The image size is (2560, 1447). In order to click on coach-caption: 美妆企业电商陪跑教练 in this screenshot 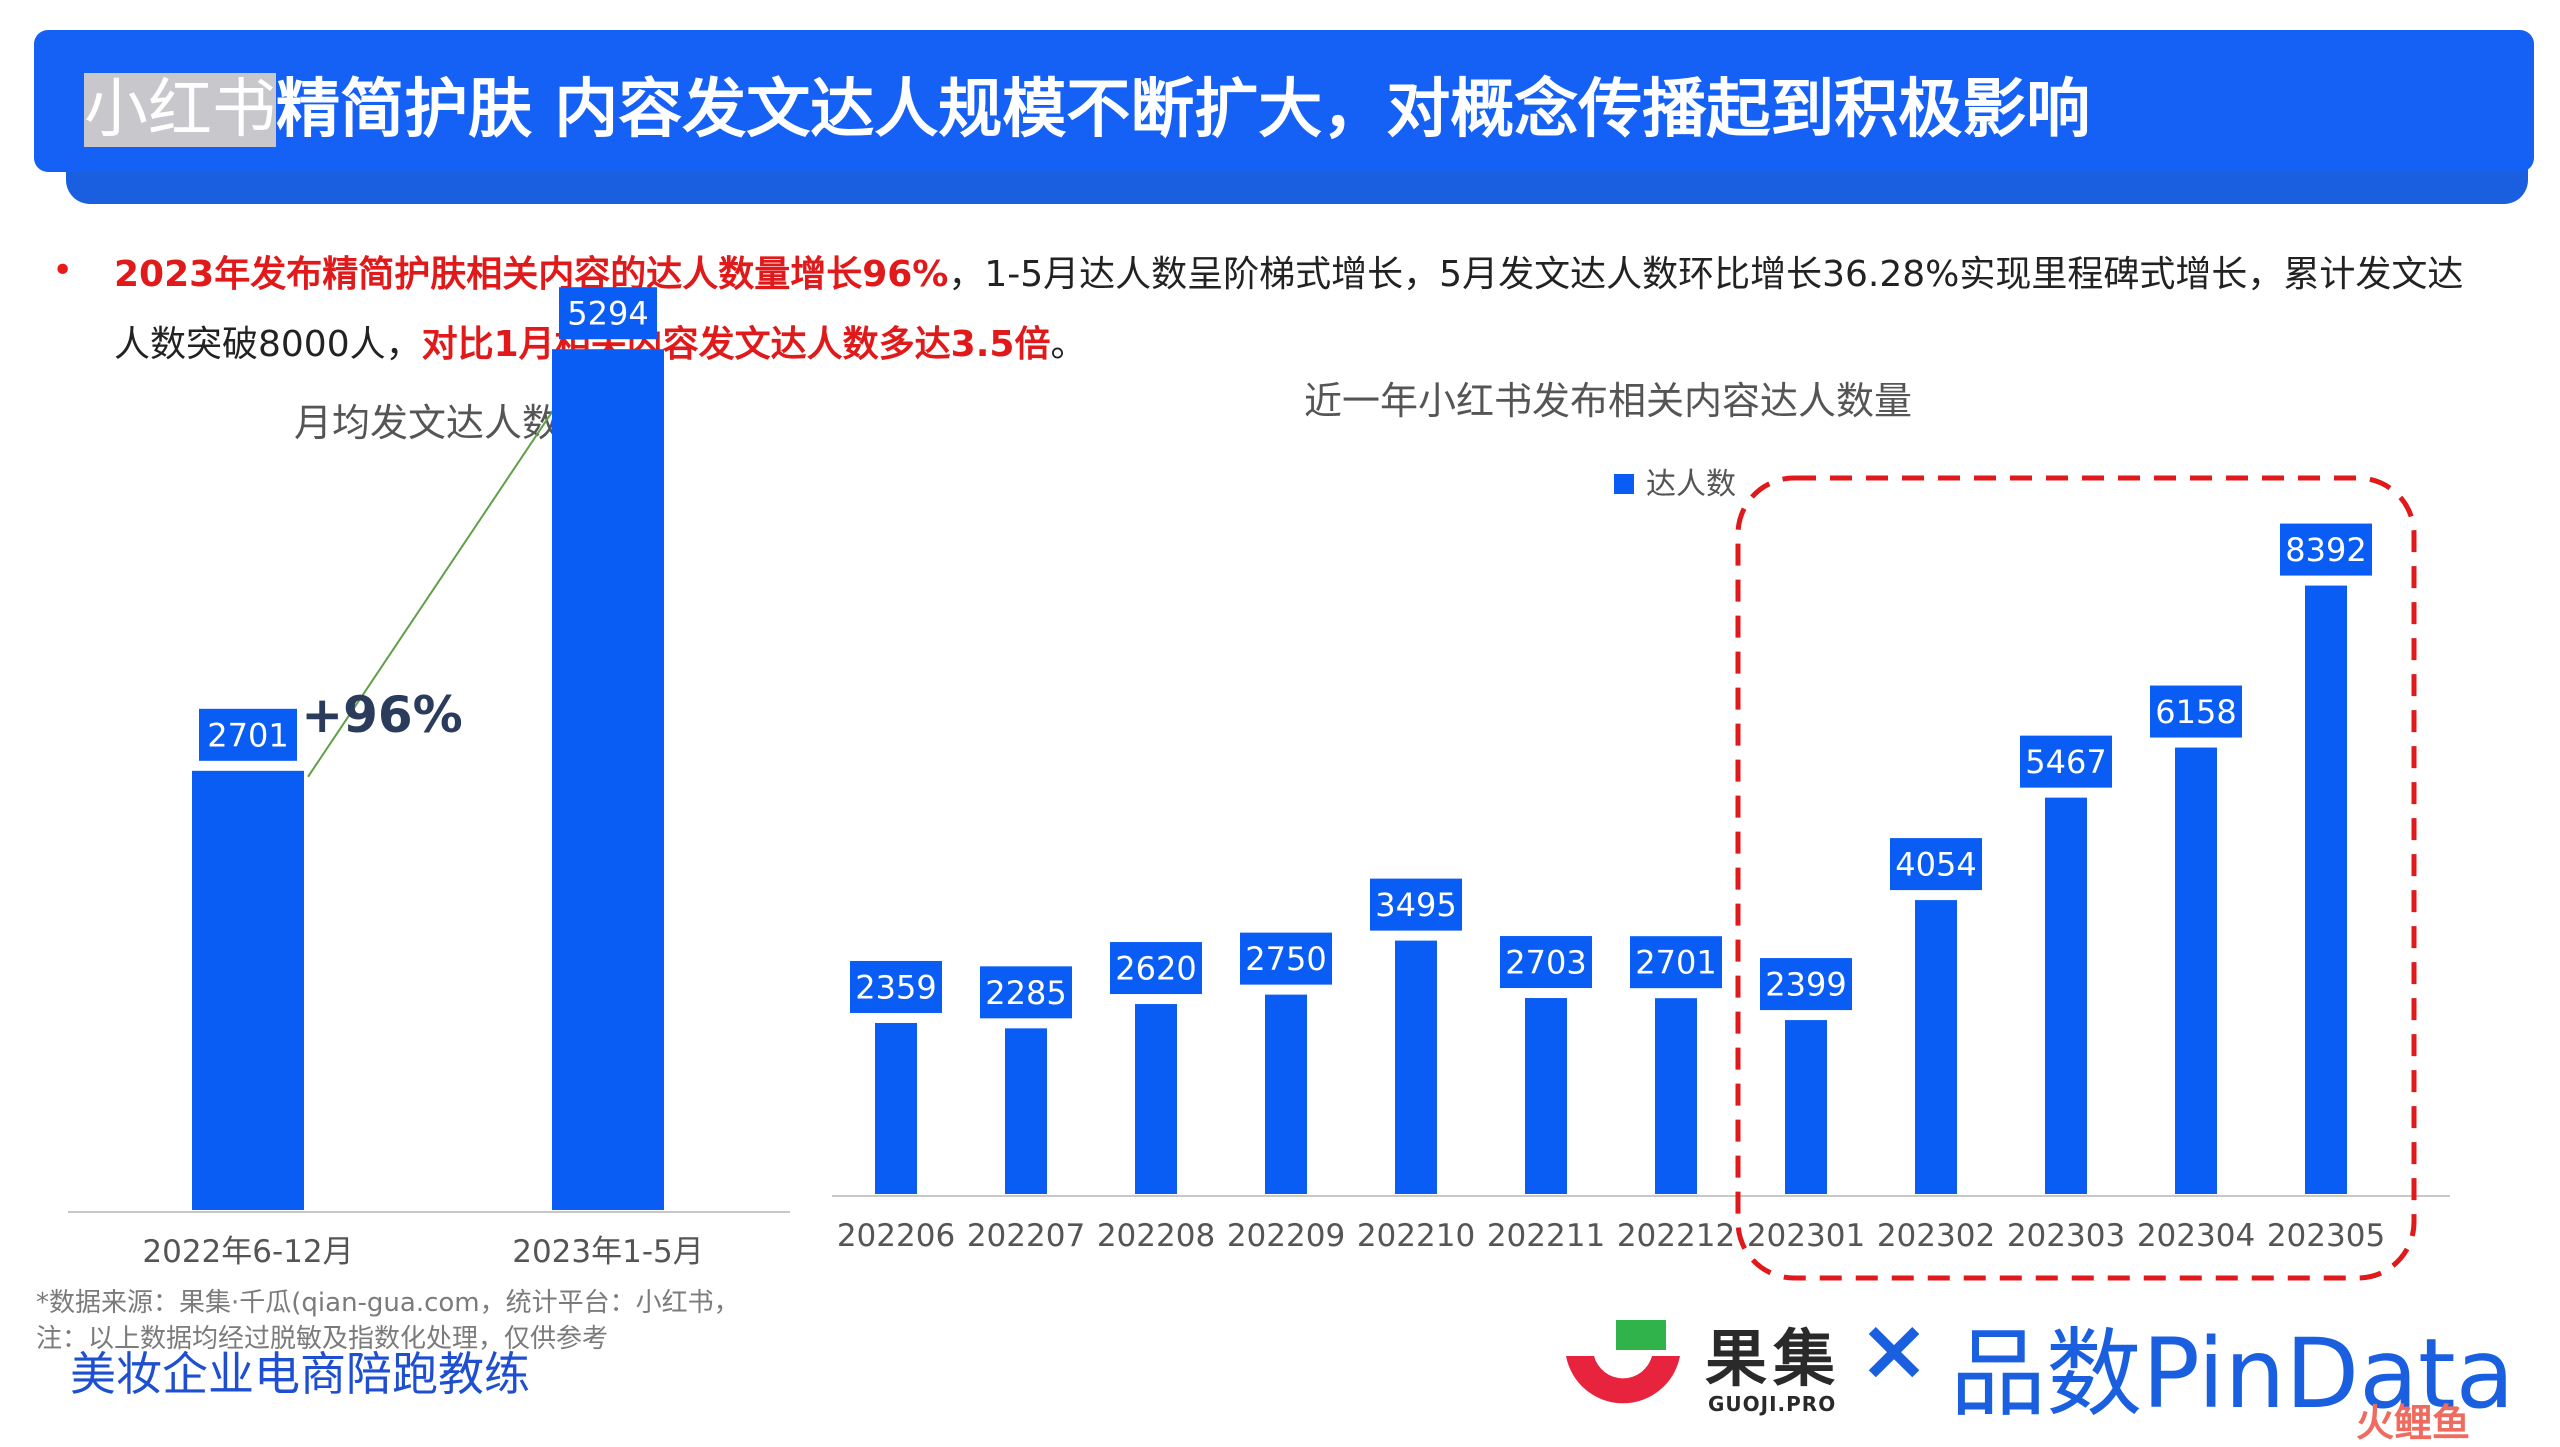, I will do `click(300, 1374)`.